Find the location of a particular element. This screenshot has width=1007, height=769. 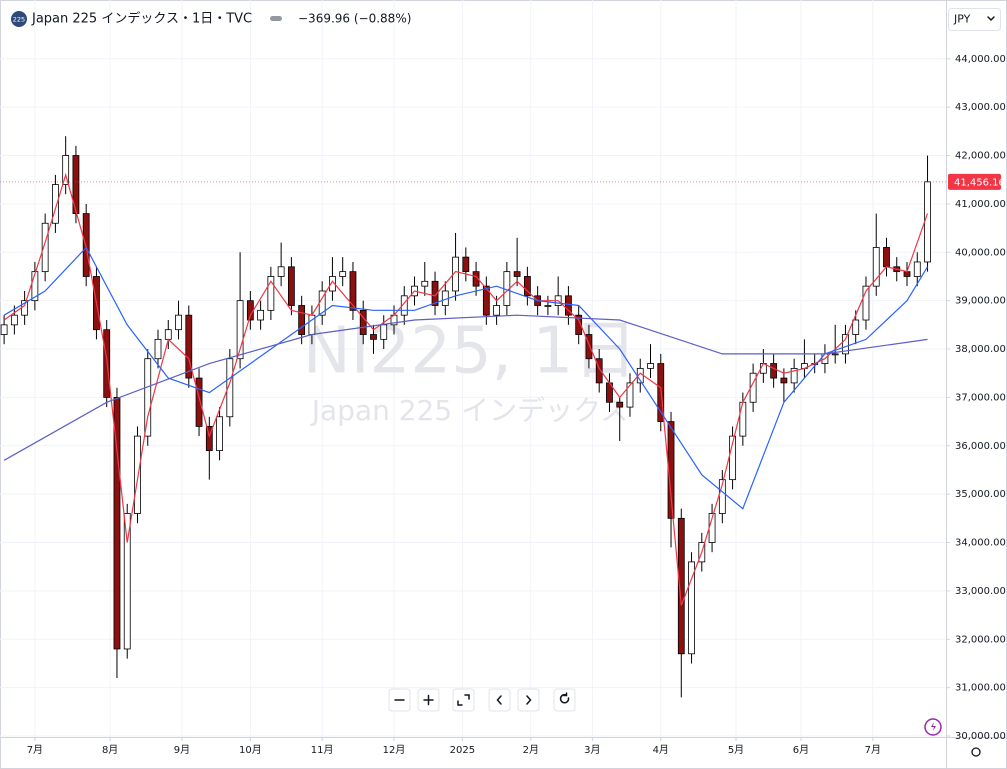

x-tick-label: 5月 is located at coordinates (736, 750).